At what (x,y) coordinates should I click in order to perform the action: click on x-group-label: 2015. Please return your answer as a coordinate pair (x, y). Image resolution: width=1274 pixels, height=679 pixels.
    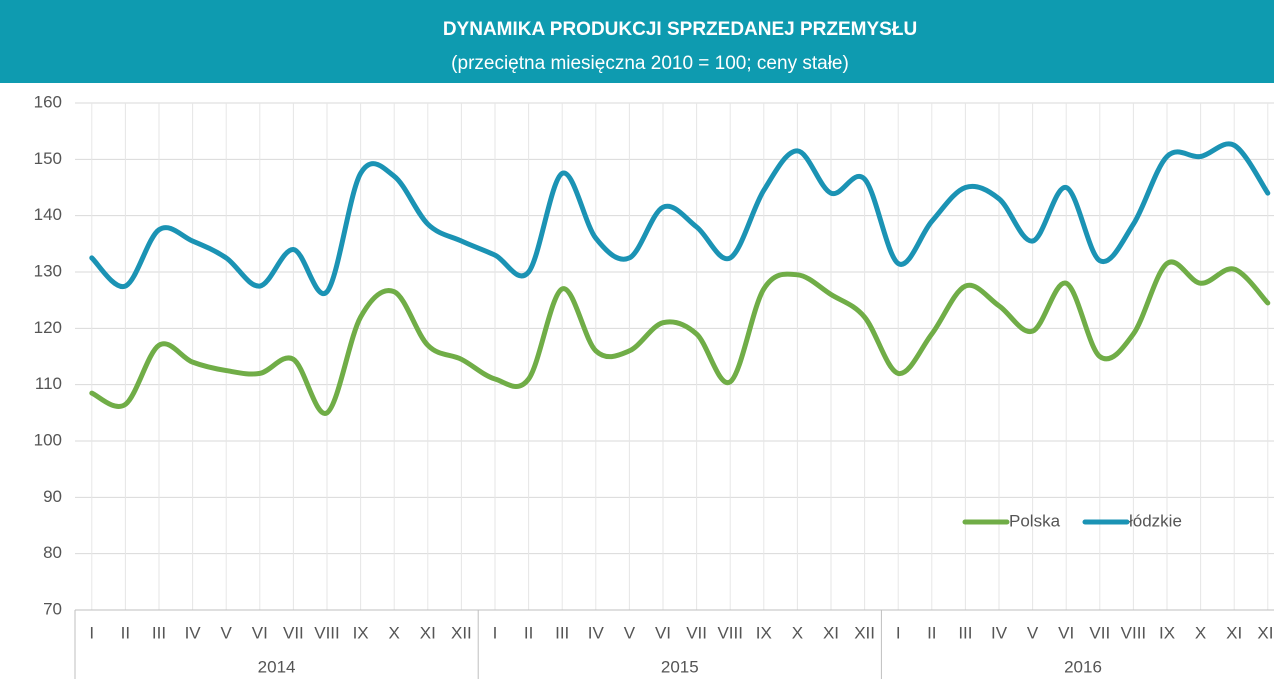
    Looking at the image, I should click on (680, 666).